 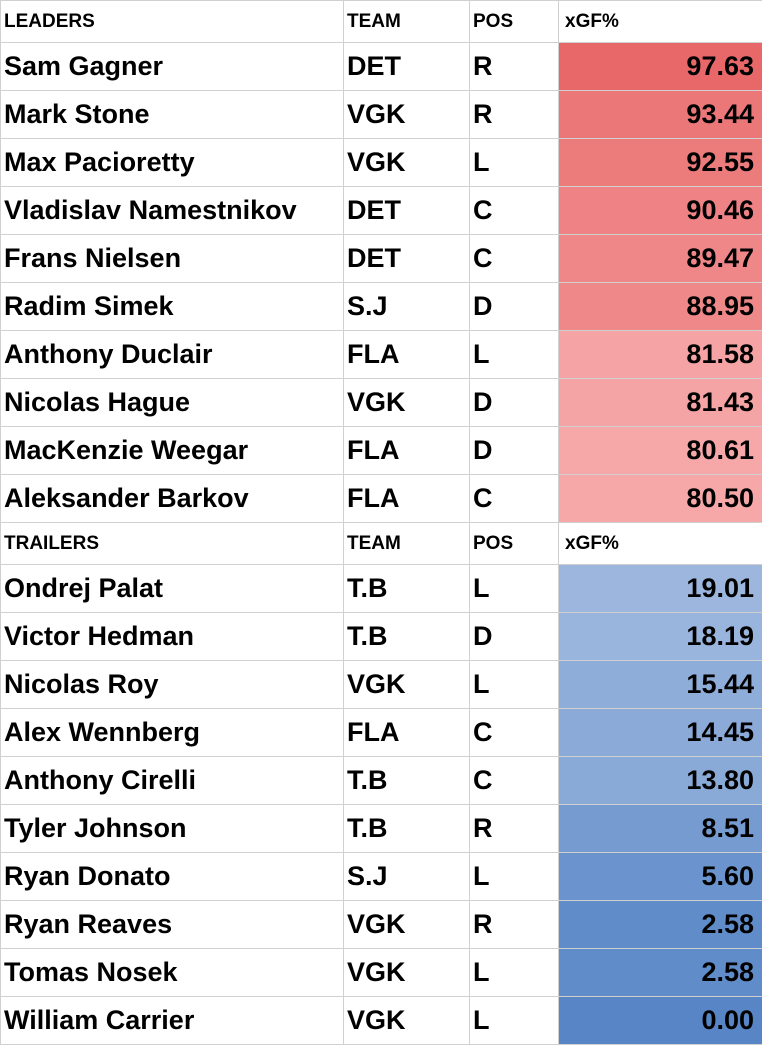 What do you see at coordinates (381, 543) in the screenshot?
I see `header-row: TRAILERS TEAM POS xGF%` at bounding box center [381, 543].